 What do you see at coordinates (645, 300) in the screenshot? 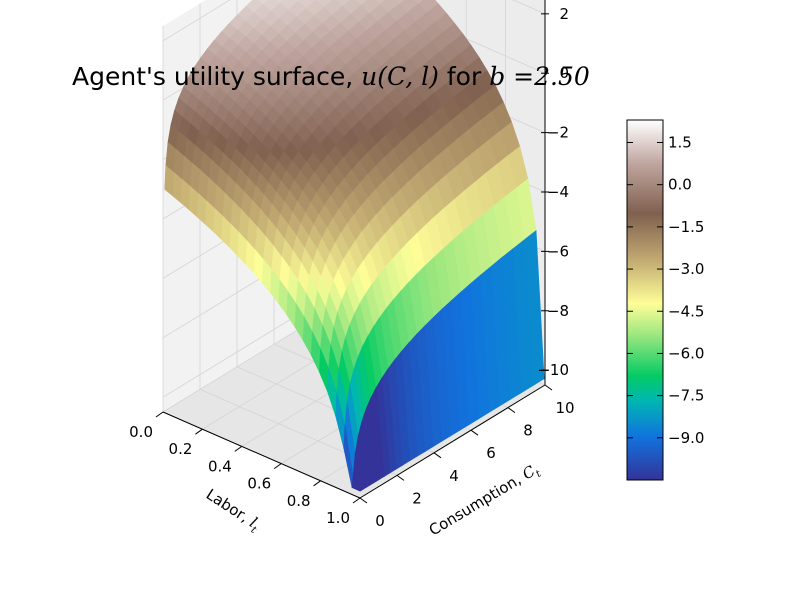
I see `colorbar-gradient` at bounding box center [645, 300].